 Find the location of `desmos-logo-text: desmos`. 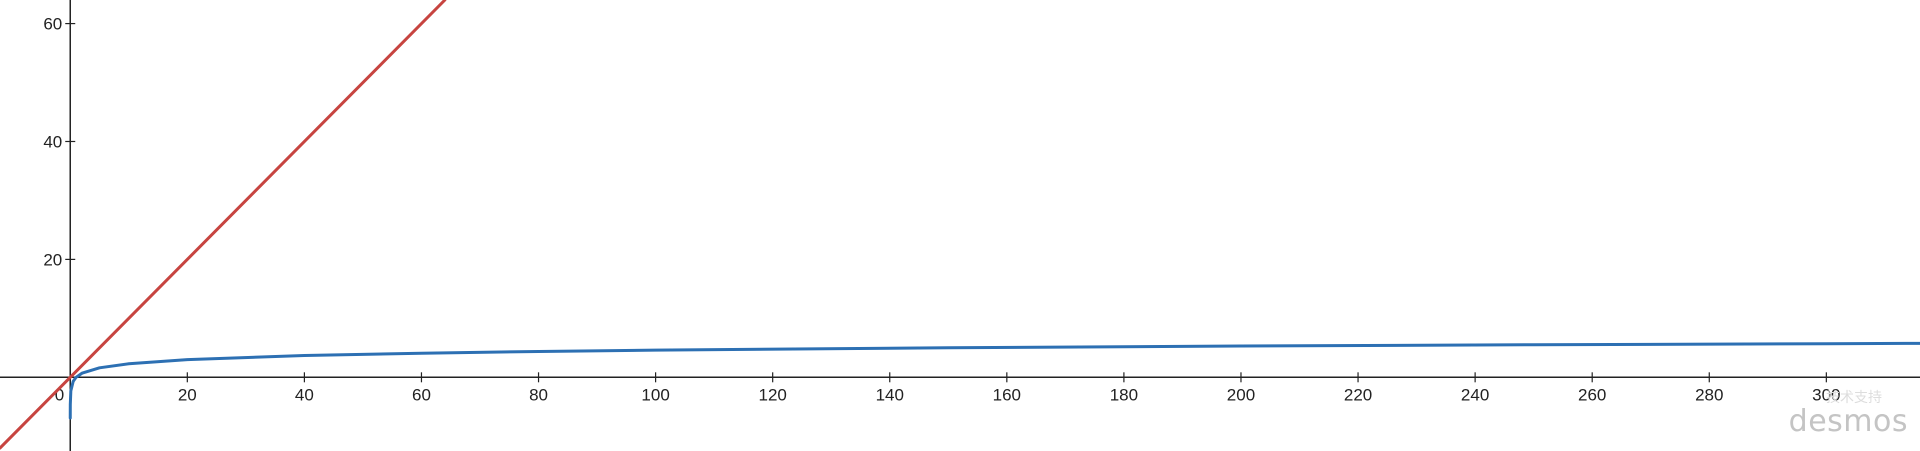

desmos-logo-text: desmos is located at coordinates (1848, 421).